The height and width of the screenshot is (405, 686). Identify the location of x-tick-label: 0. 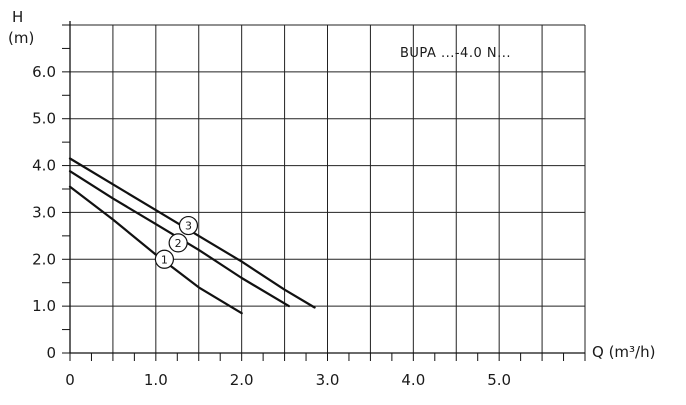
(70, 380).